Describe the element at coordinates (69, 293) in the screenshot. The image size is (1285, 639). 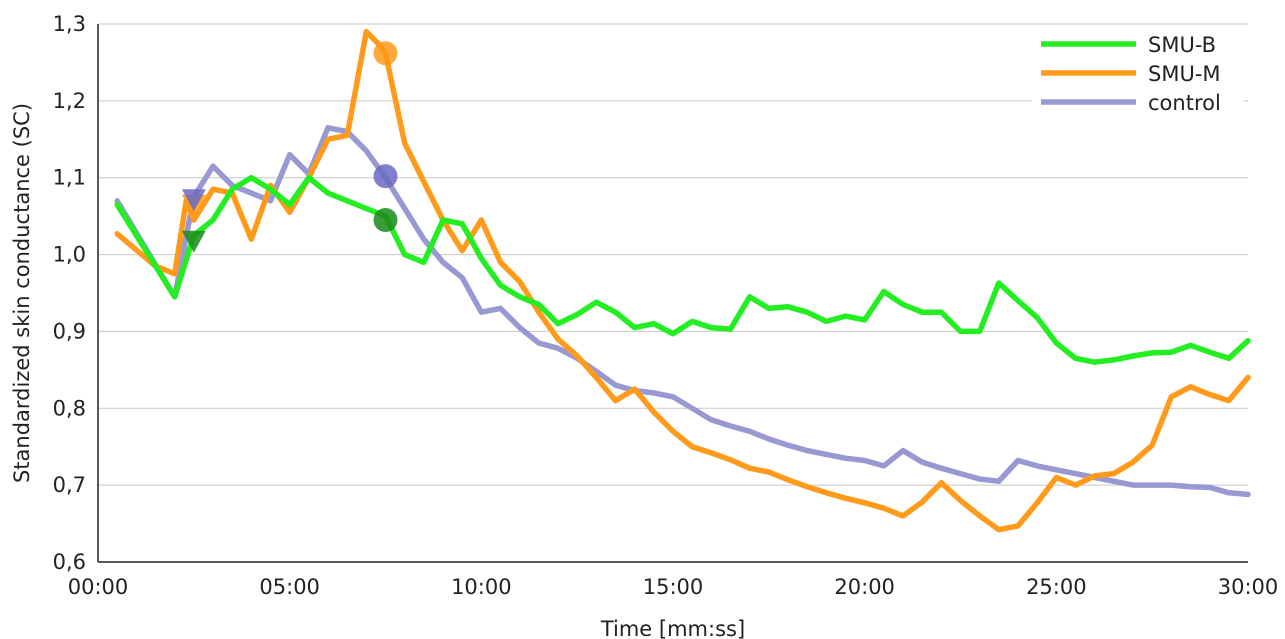
I see `y-tick-labels: 0,6 0,7 0,8 0,9 1,0 1,1 1,2 1,3` at that location.